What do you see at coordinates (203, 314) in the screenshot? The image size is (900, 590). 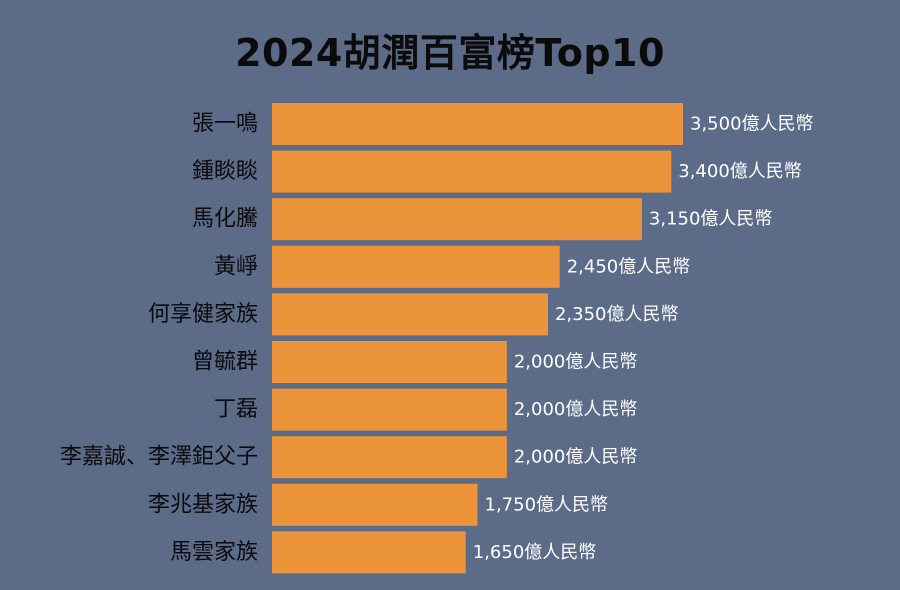 I see `category-label-5: 何享健家族` at bounding box center [203, 314].